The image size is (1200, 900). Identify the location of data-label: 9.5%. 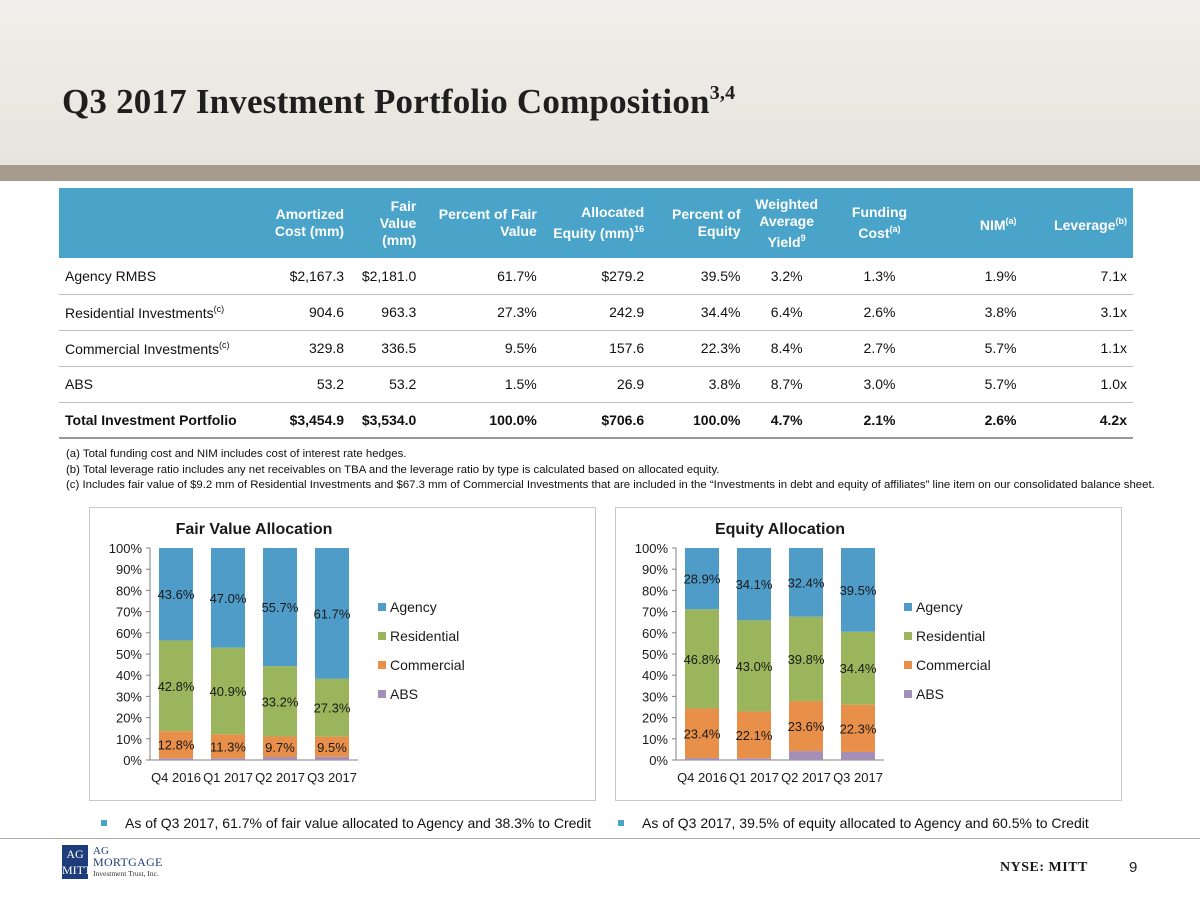
(332, 747).